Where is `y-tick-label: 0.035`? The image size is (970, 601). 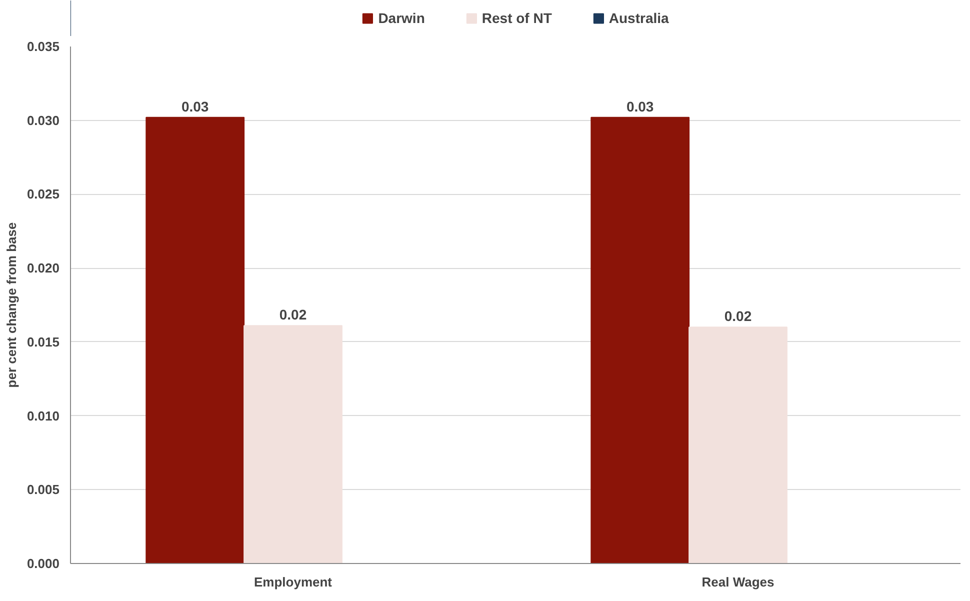 y-tick-label: 0.035 is located at coordinates (43, 46).